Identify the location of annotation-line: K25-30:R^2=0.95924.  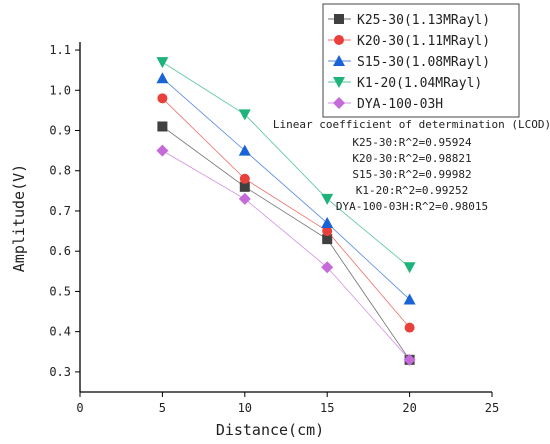
(412, 142).